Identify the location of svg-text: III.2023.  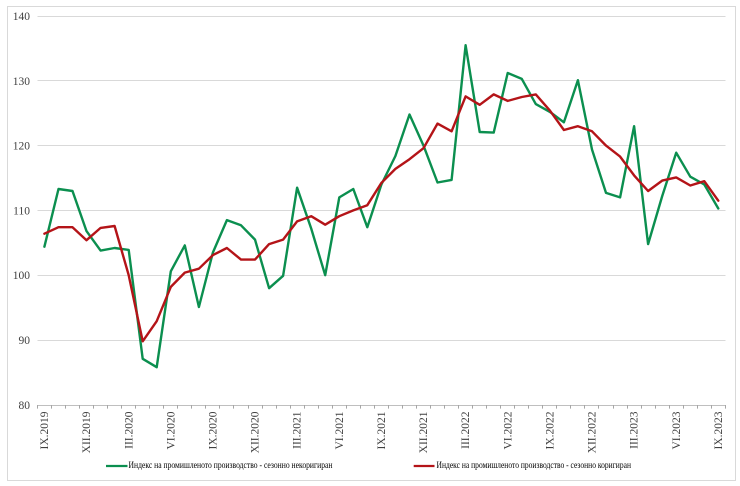
(635, 430).